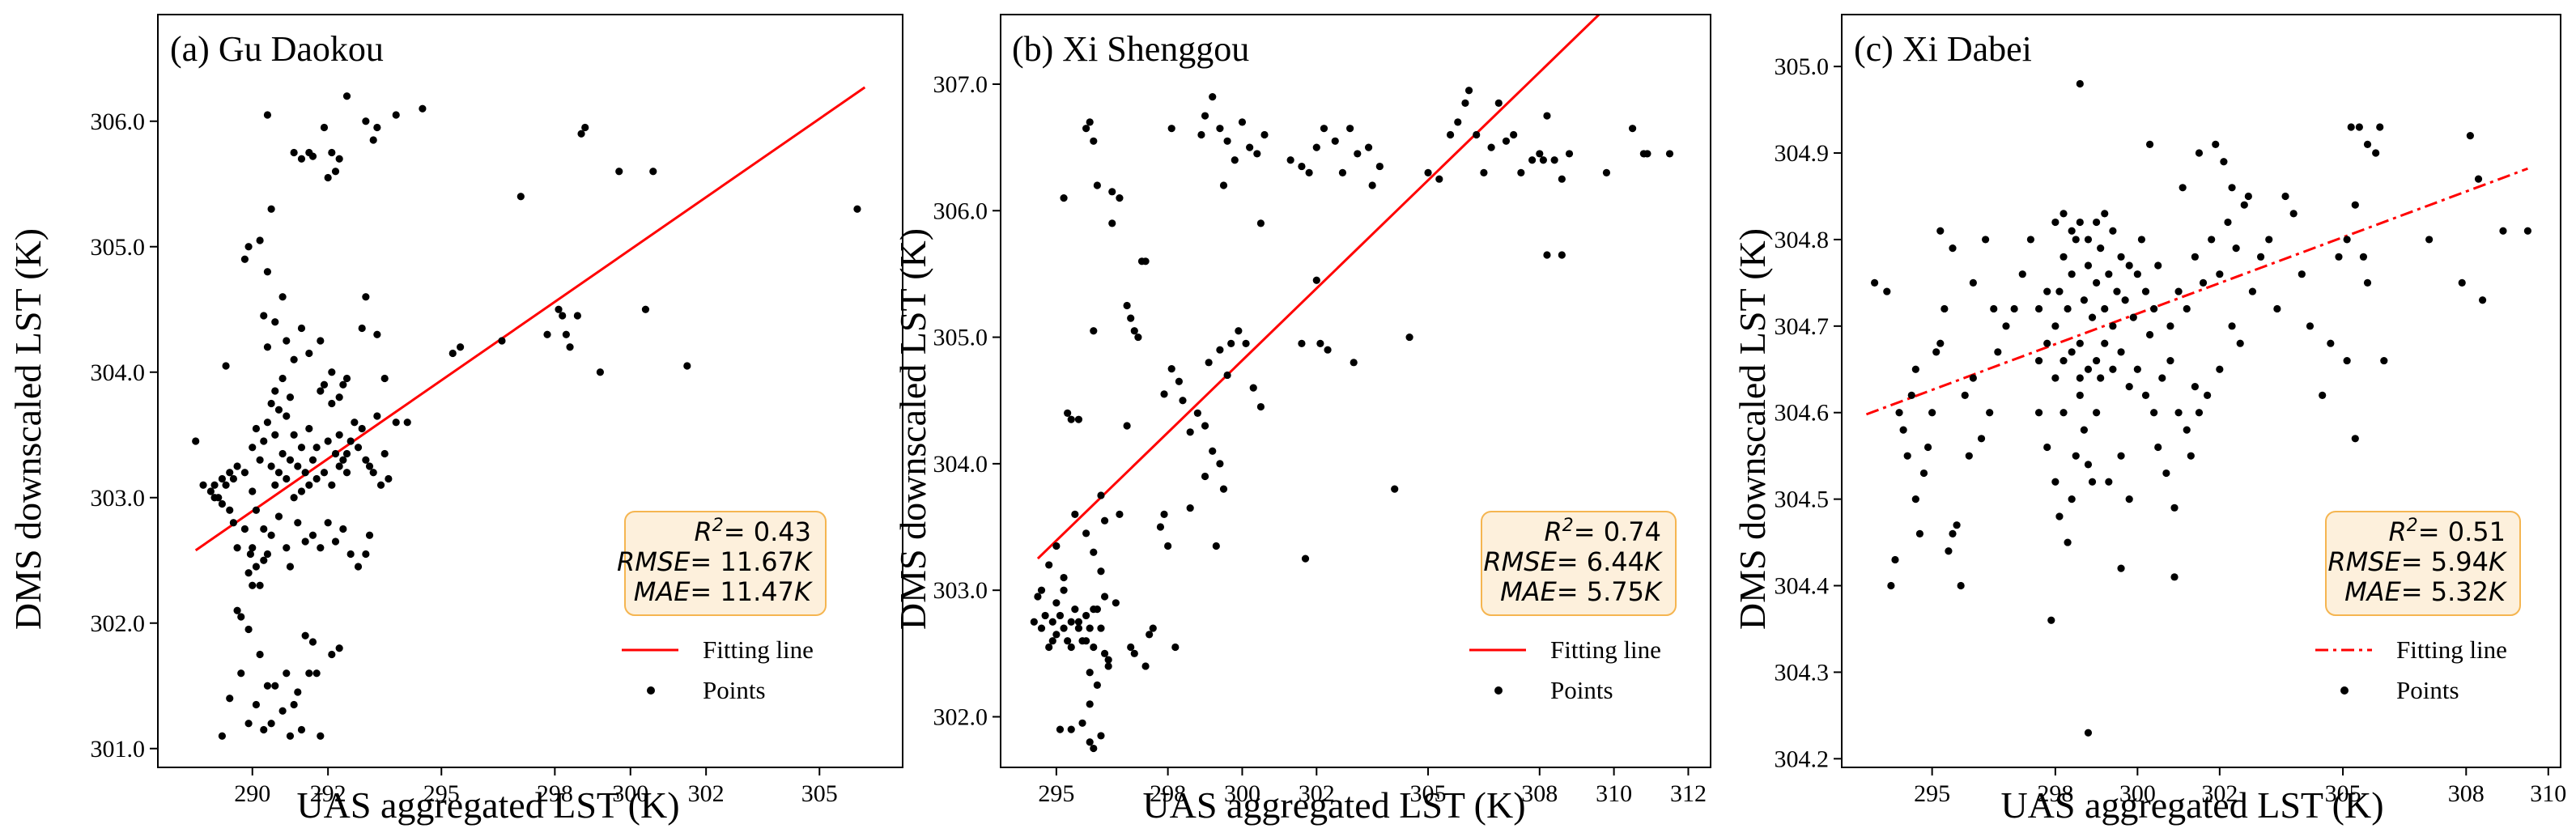  I want to click on legend-points-swatch, so click(2344, 690).